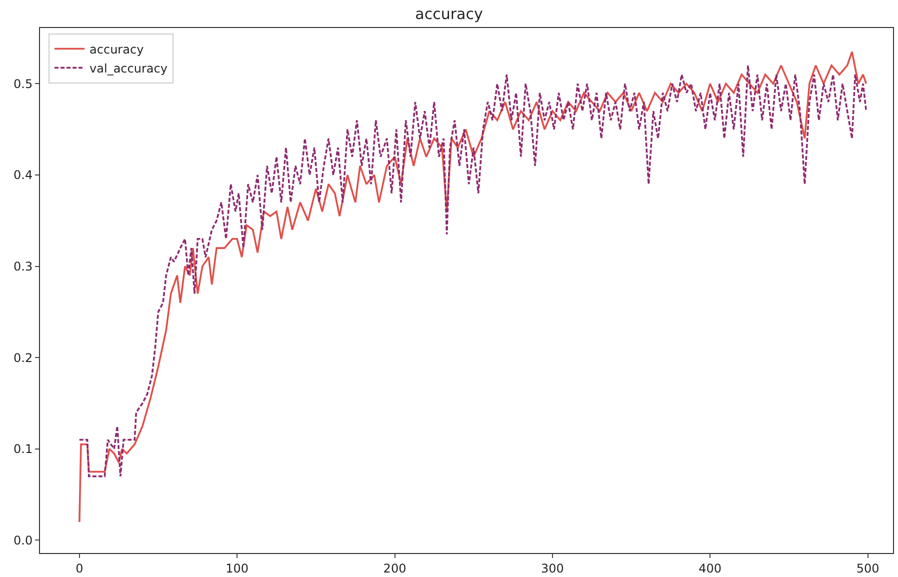 This screenshot has width=898, height=577. What do you see at coordinates (23, 449) in the screenshot?
I see `y-tick-label: 0.1` at bounding box center [23, 449].